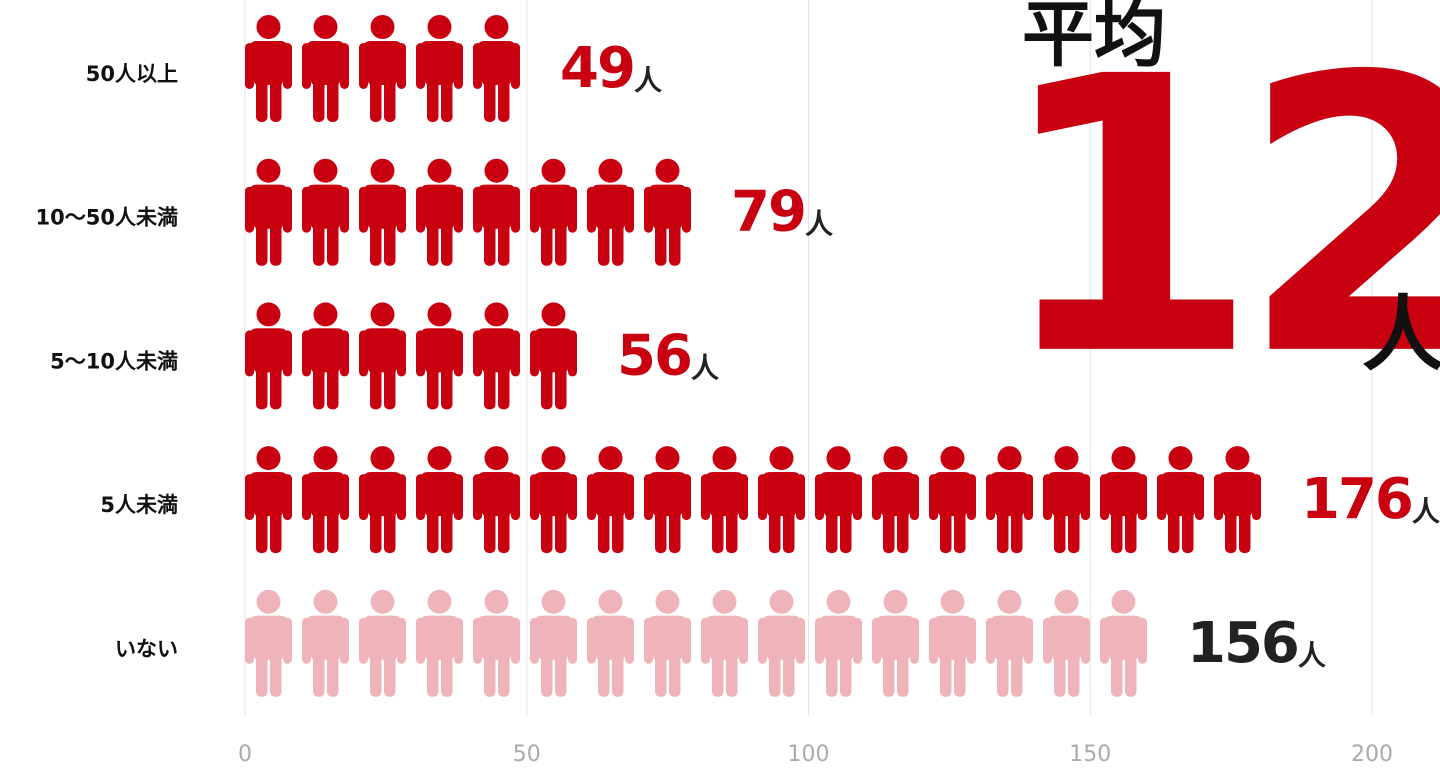 Image resolution: width=1440 pixels, height=772 pixels. Describe the element at coordinates (1094, 38) in the screenshot. I see `average-label: 平均` at that location.